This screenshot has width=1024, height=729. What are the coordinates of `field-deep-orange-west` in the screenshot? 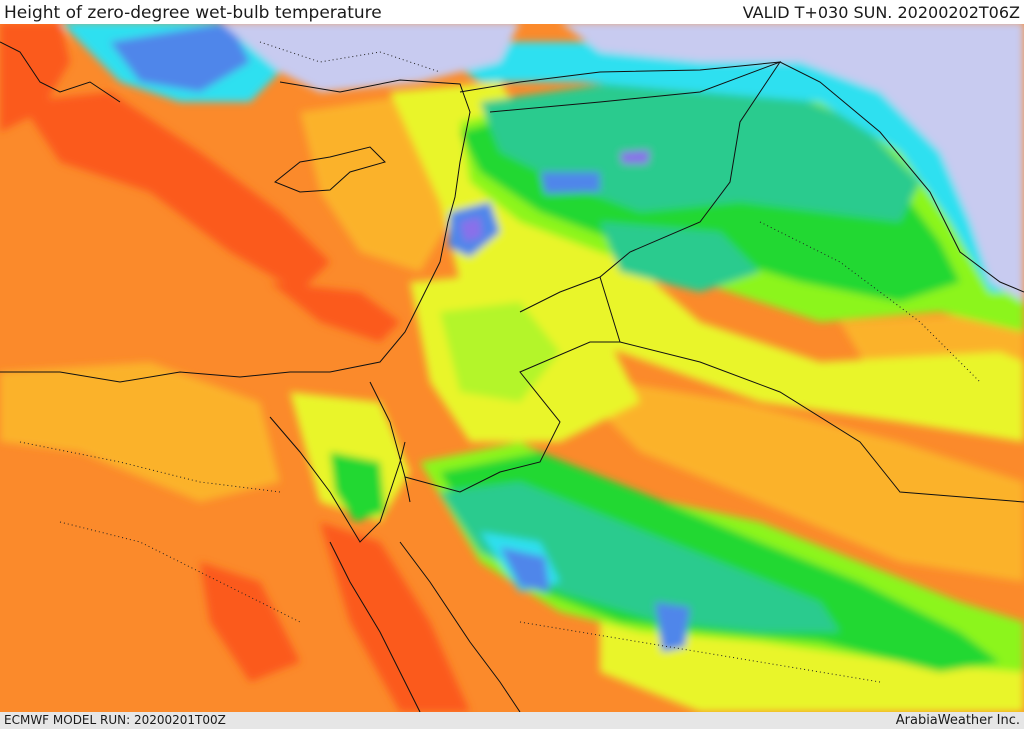 It's located at (35, 77).